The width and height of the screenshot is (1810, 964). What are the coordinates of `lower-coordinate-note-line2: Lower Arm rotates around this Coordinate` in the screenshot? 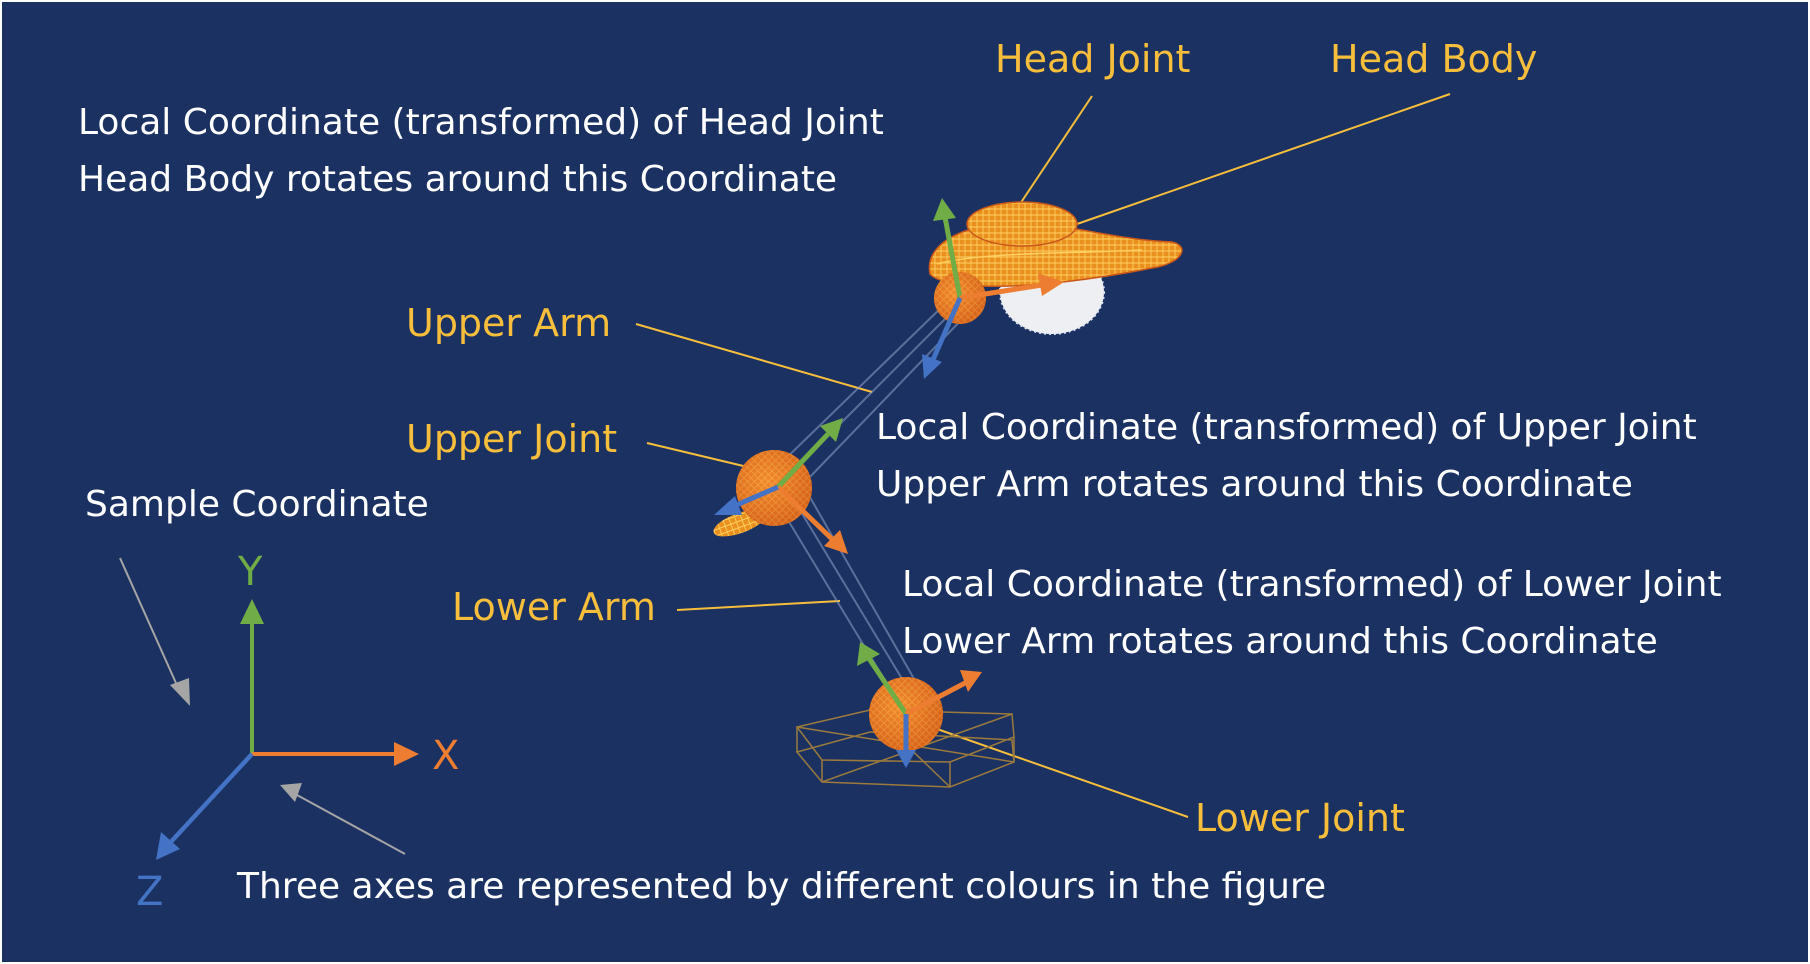 It's located at (1280, 641).